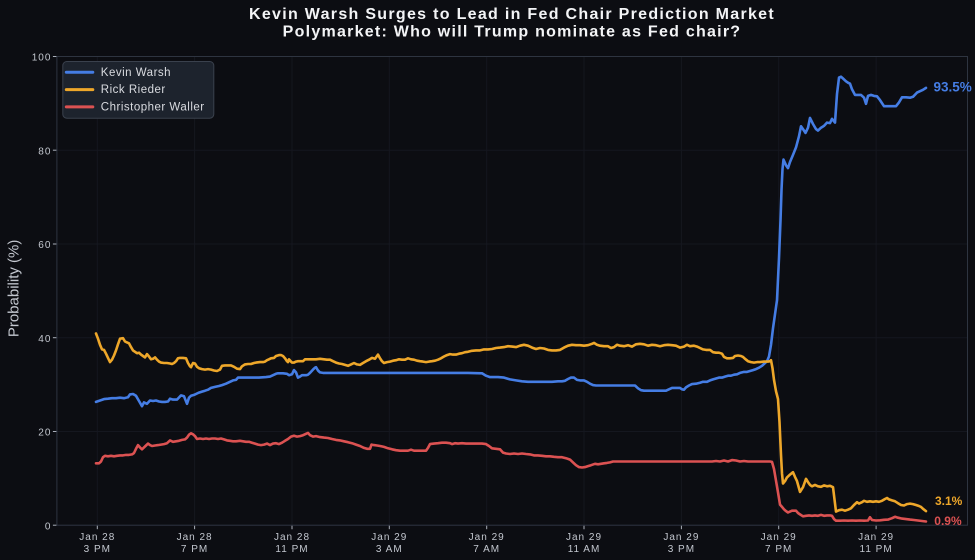 The height and width of the screenshot is (560, 975). I want to click on svg-text: Rick Rieder, so click(133, 90).